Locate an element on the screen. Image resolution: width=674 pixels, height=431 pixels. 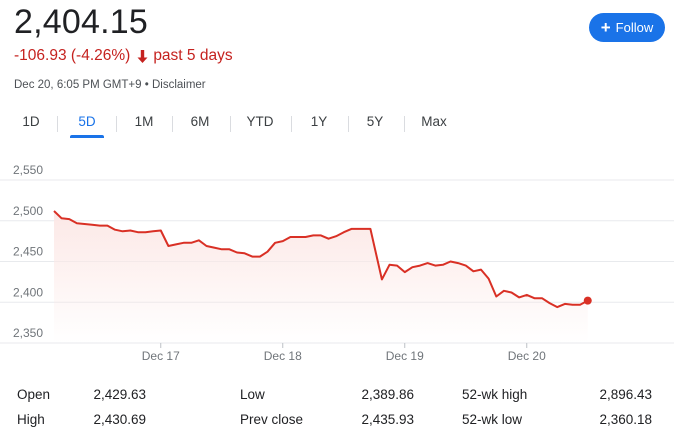
last-price-dot is located at coordinates (587, 300).